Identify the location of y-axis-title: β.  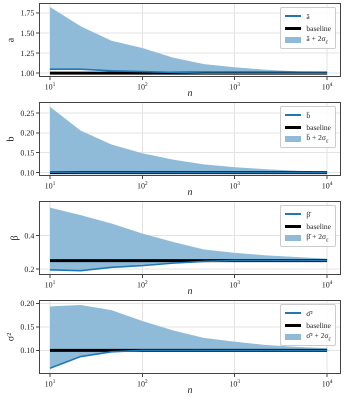
(14, 238).